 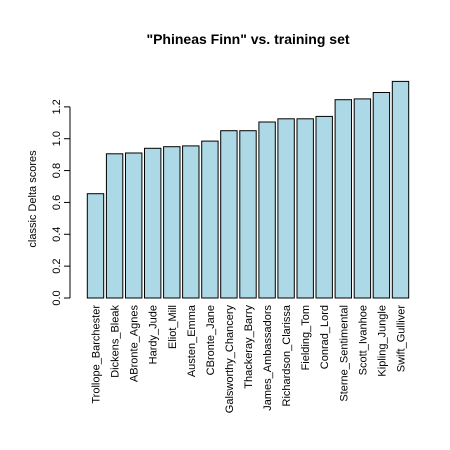 I want to click on x-tick-label: Sterne_Sentimental, so click(x=344, y=353).